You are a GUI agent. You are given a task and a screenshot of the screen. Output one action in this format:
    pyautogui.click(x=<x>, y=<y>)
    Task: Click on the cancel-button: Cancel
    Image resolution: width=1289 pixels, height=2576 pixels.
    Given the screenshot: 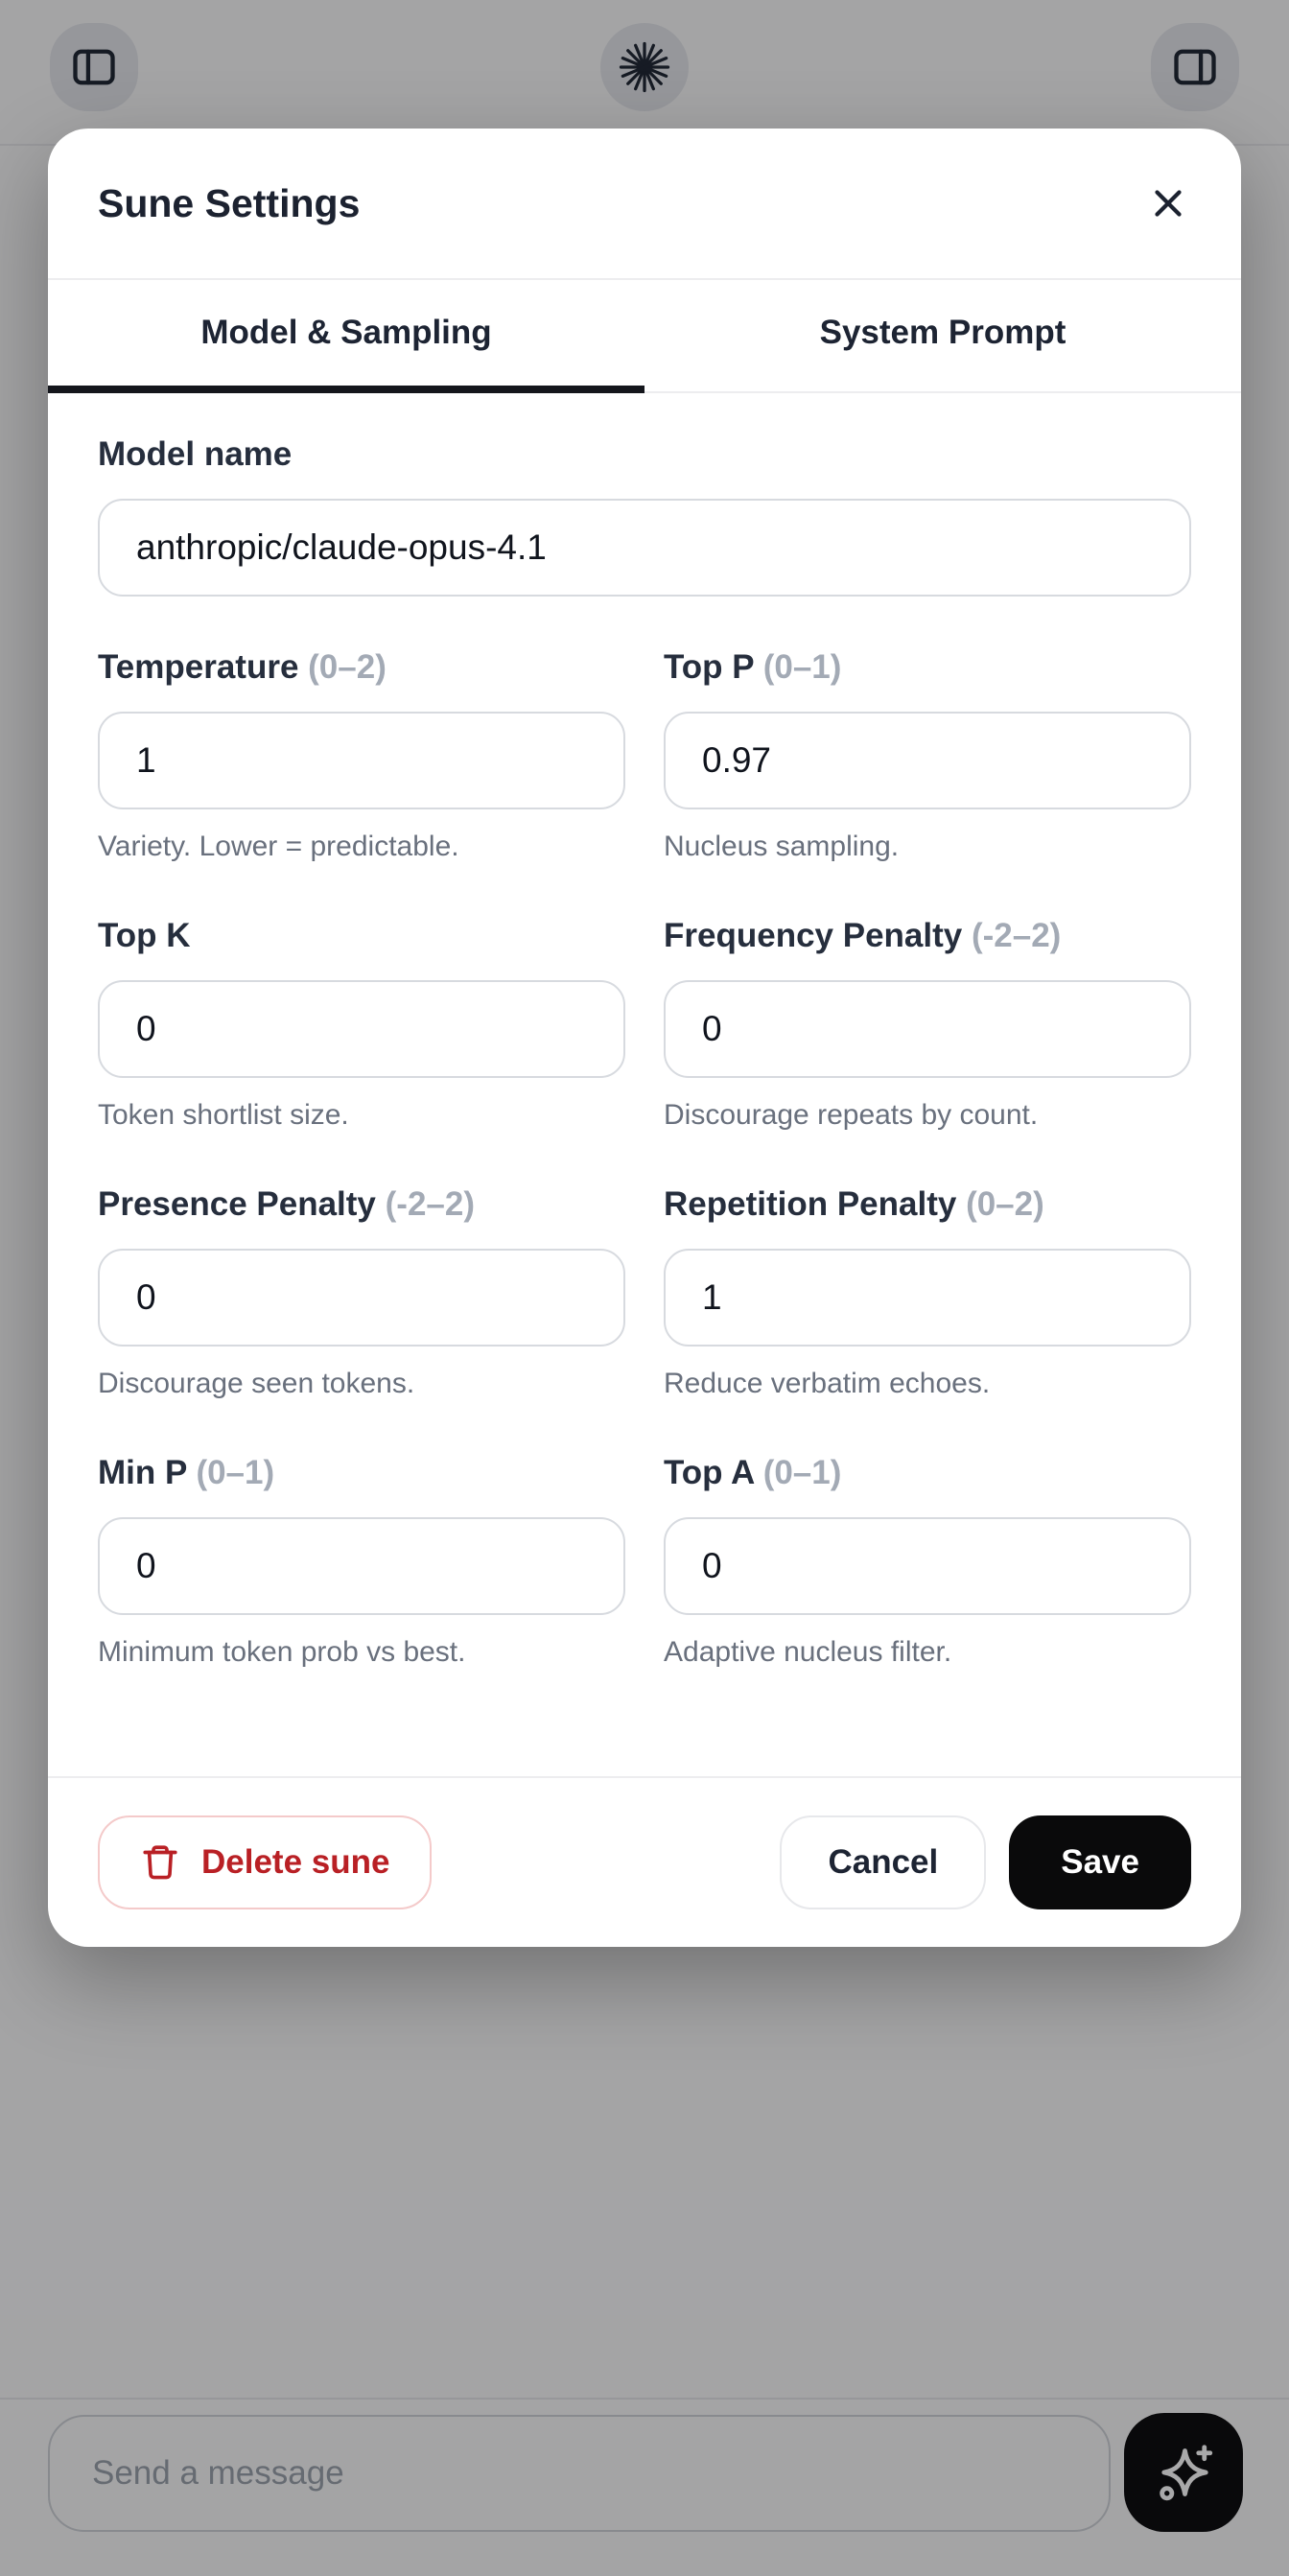 What is the action you would take?
    pyautogui.click(x=883, y=1862)
    